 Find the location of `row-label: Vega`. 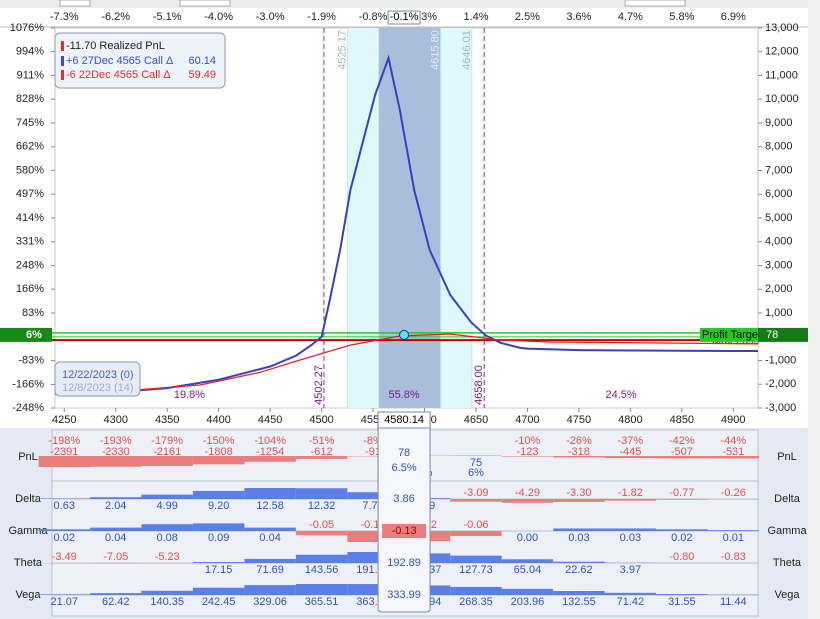

row-label: Vega is located at coordinates (28, 595).